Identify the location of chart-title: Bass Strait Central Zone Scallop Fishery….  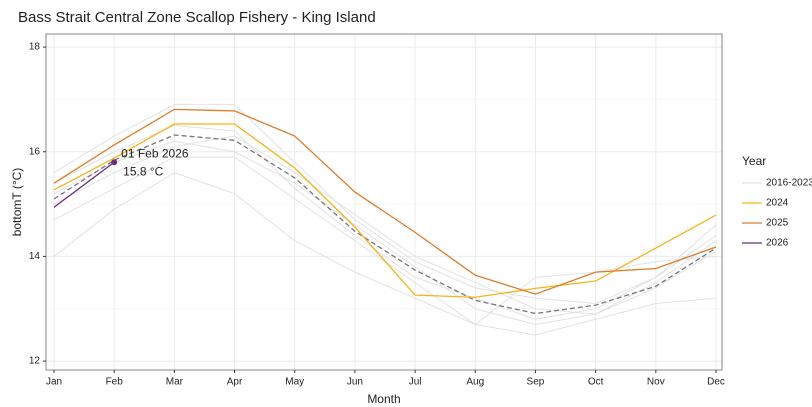
(197, 17).